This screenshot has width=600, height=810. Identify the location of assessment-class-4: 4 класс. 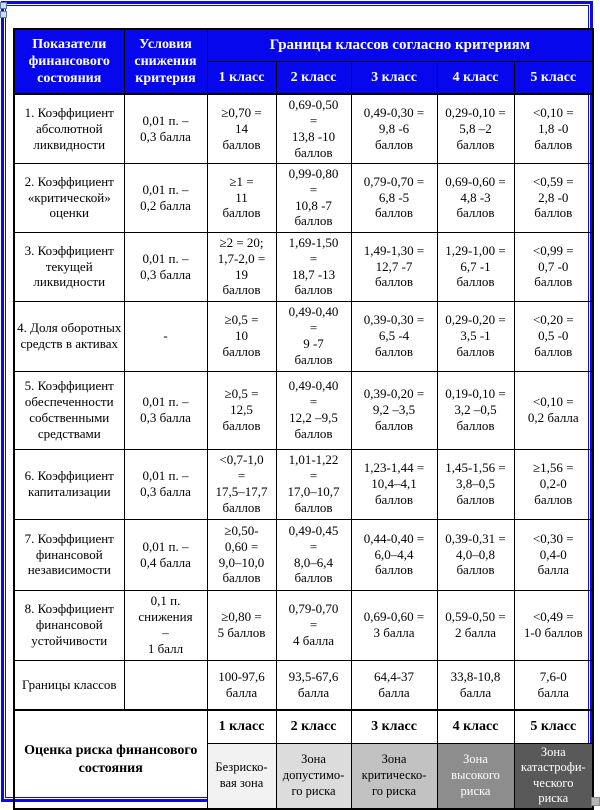
(475, 726).